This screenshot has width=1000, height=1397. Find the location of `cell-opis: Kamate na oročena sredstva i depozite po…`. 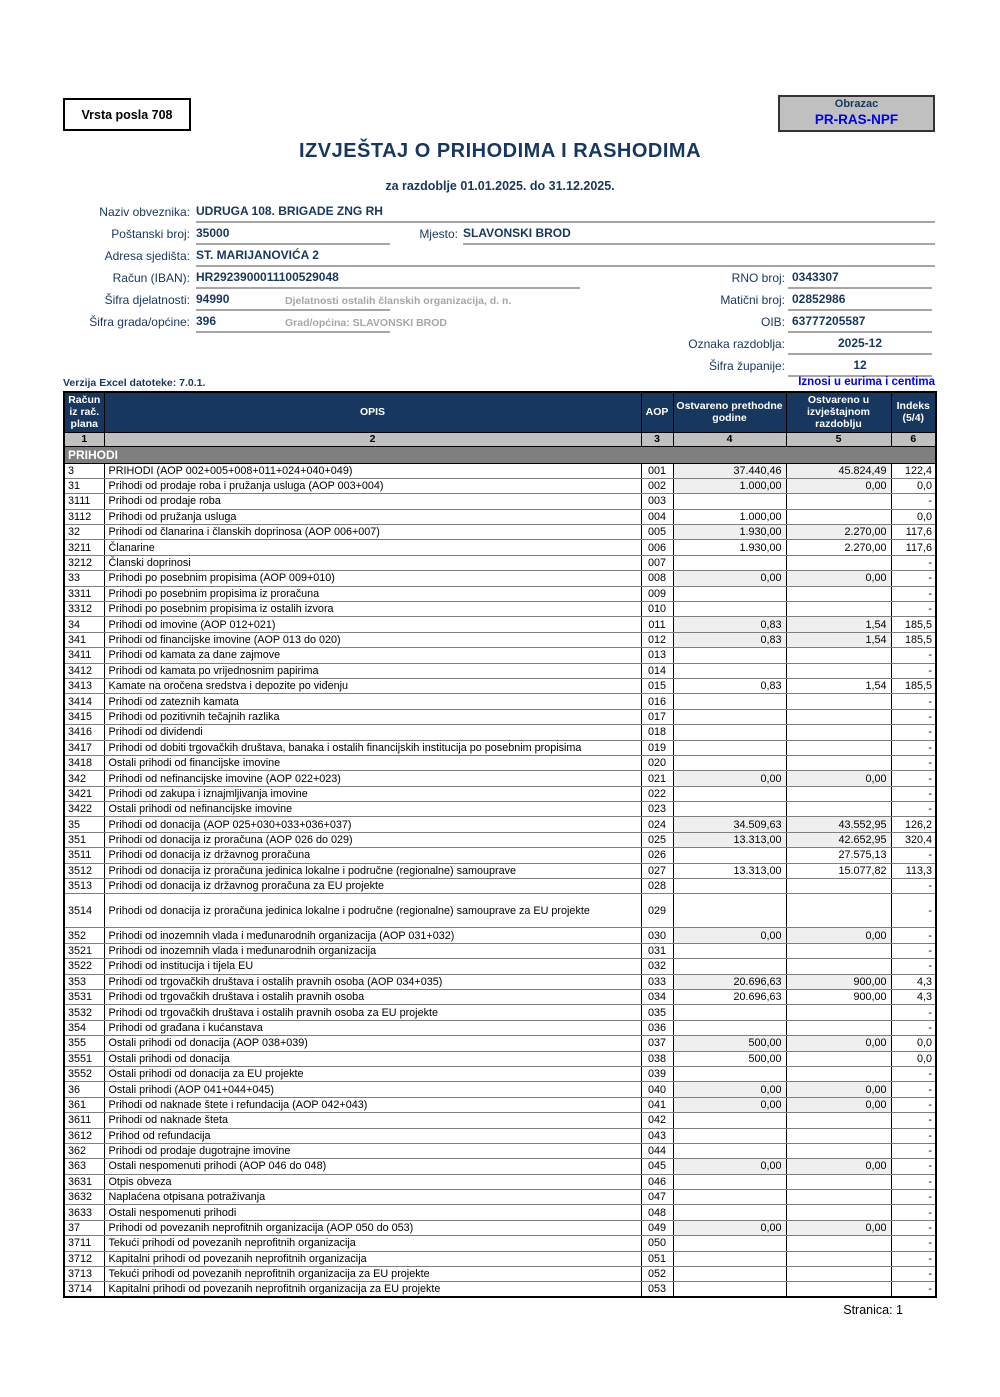

cell-opis: Kamate na oročena sredstva i depozite po… is located at coordinates (372, 686).